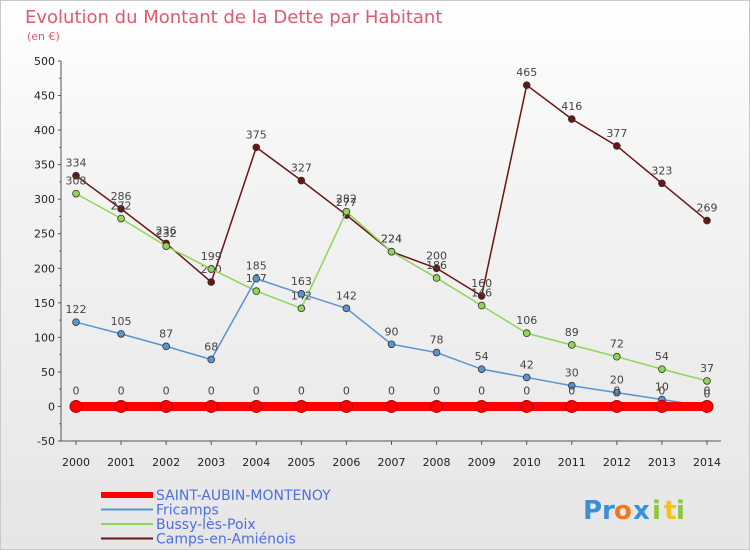  Describe the element at coordinates (211, 462) in the screenshot. I see `x-tick-label: 2003` at that location.